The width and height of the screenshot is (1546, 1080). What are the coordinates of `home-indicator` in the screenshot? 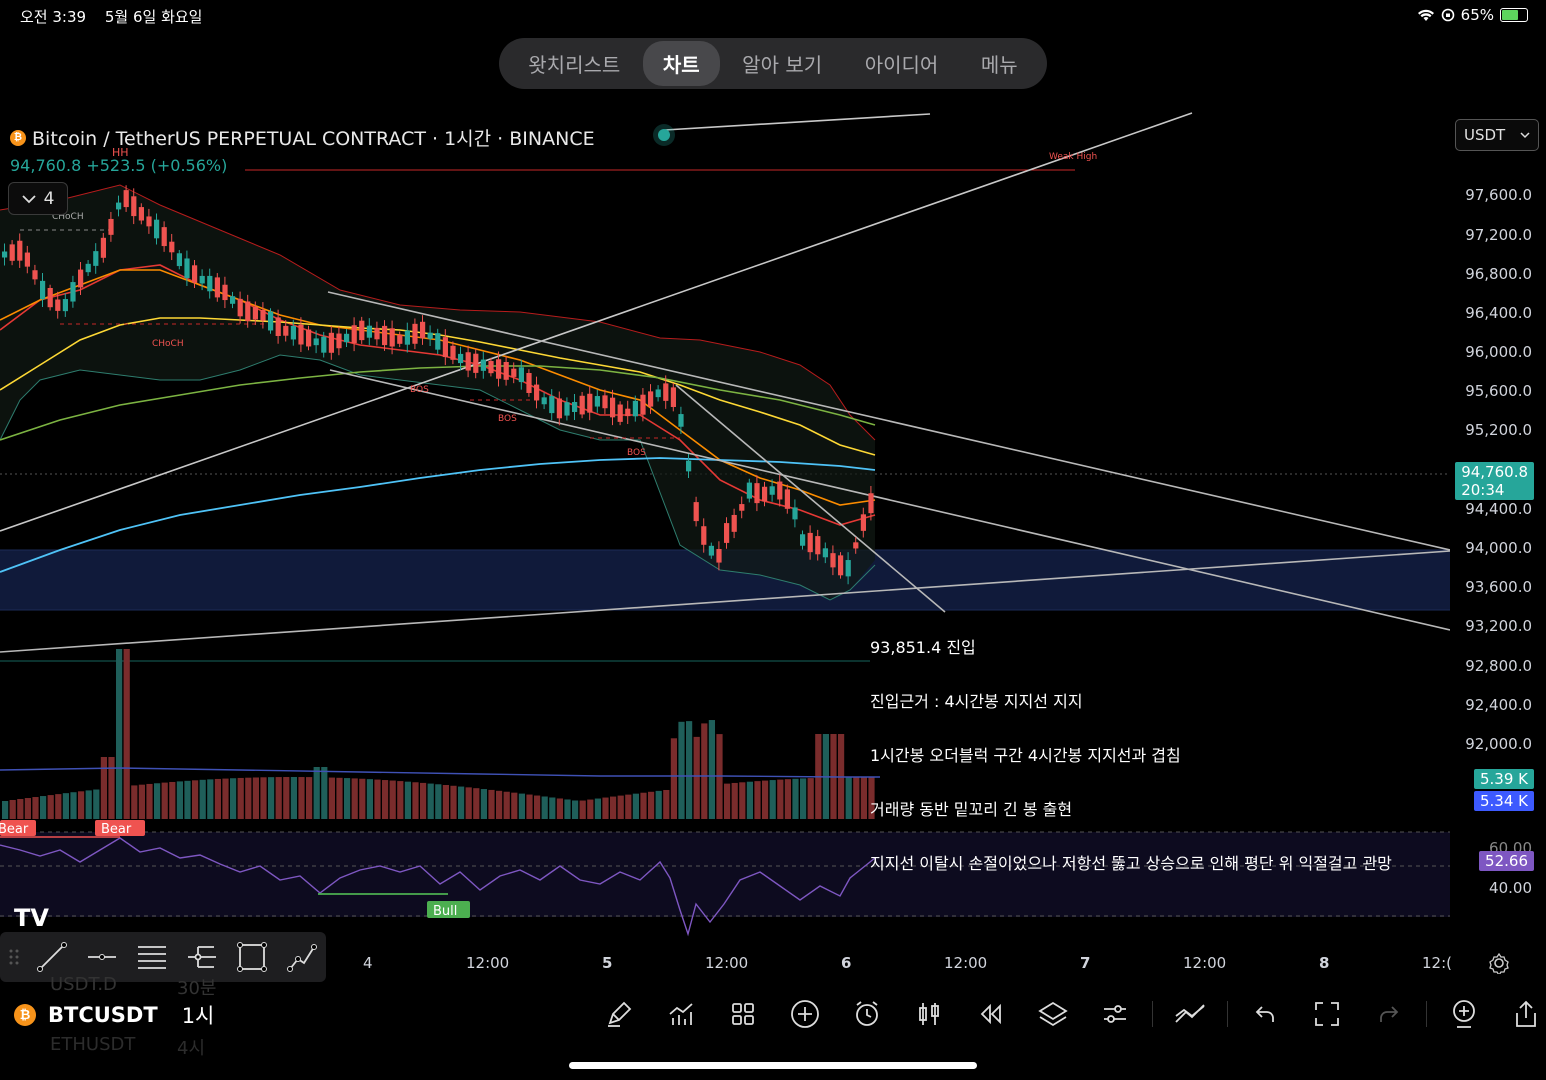 It's located at (773, 1065).